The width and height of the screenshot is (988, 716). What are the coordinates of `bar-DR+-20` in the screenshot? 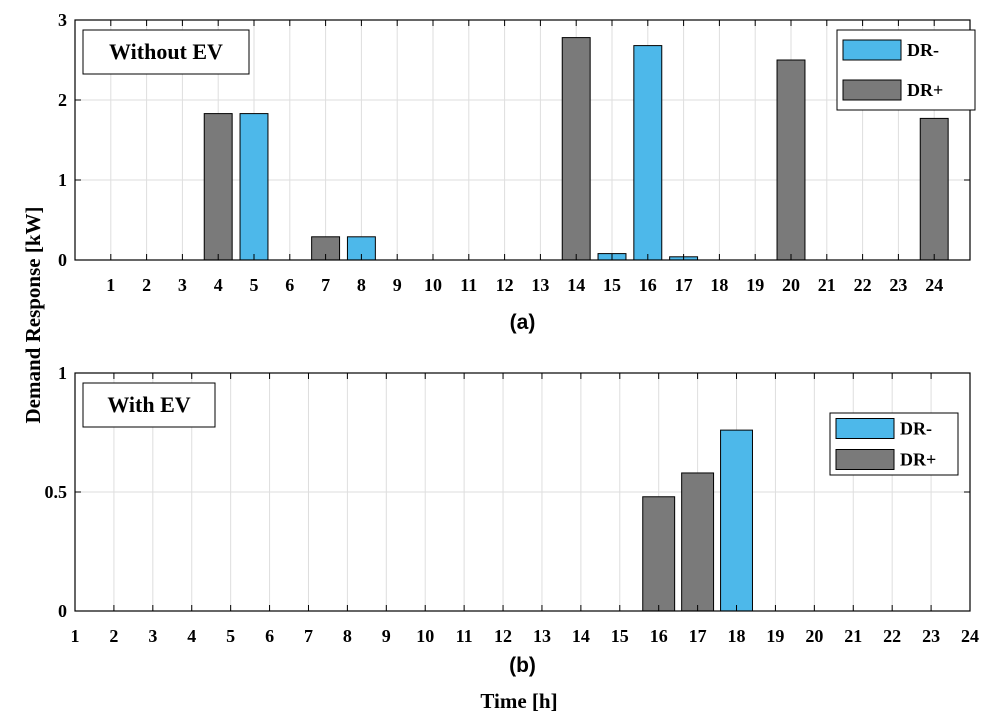 It's located at (791, 160).